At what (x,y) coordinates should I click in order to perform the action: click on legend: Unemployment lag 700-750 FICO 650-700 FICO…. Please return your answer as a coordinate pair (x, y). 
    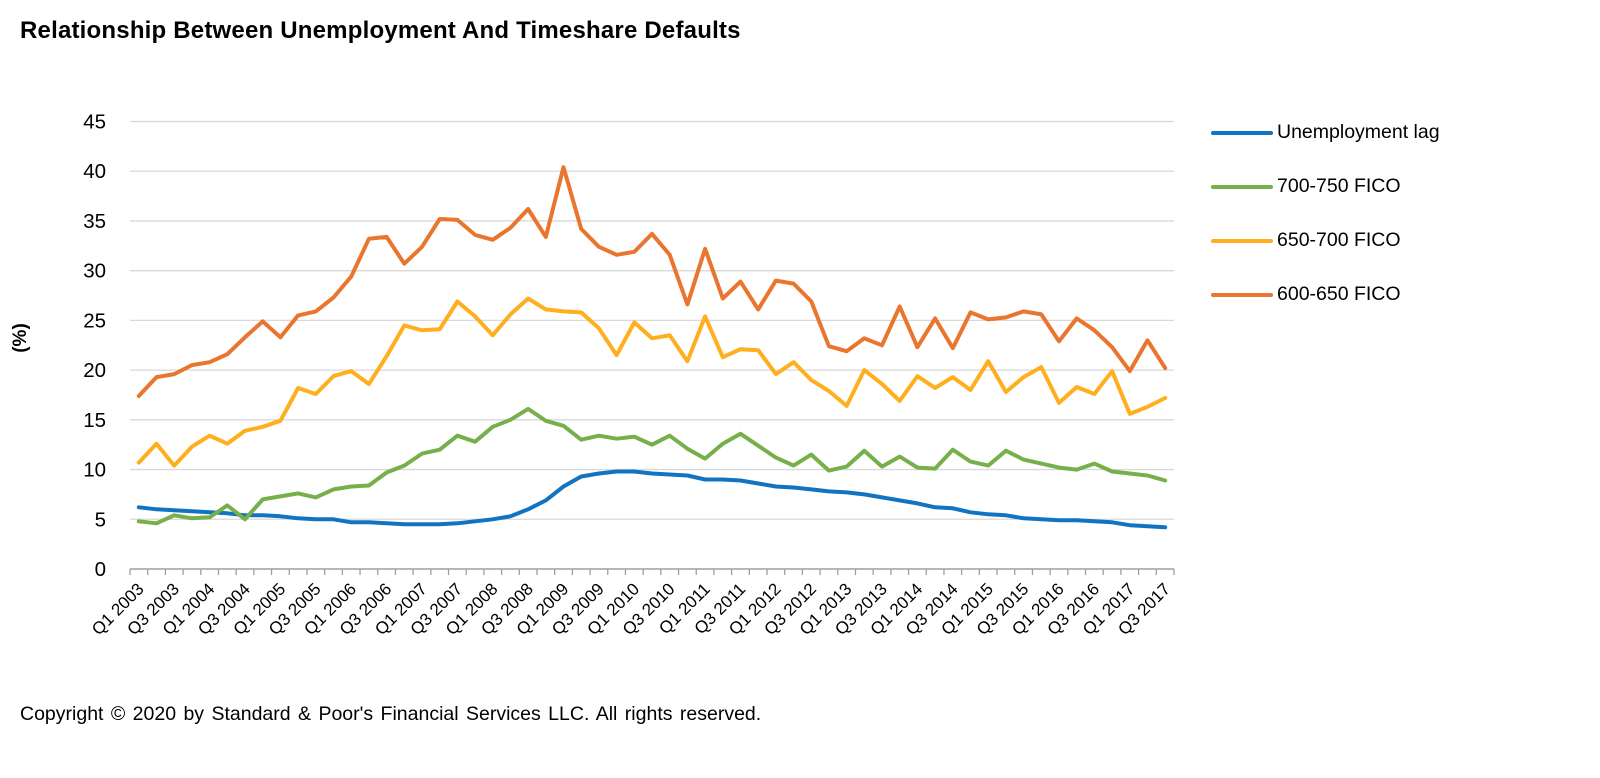
    Looking at the image, I should click on (1325, 228).